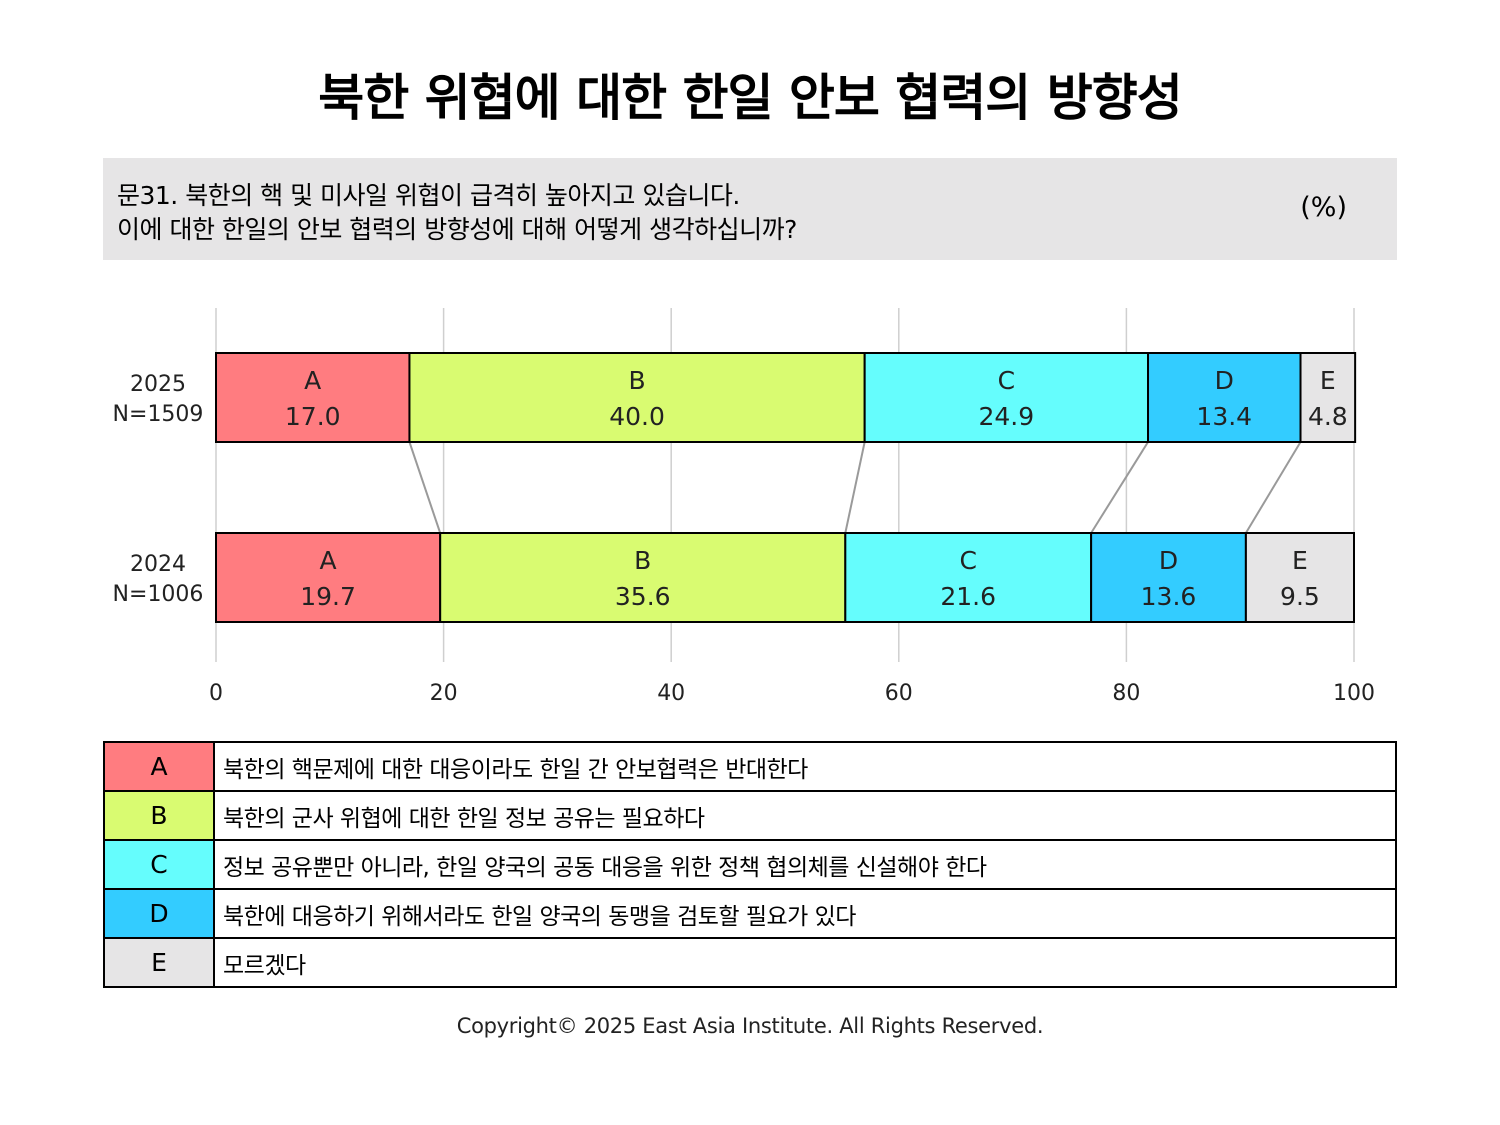 Image resolution: width=1500 pixels, height=1125 pixels. Describe the element at coordinates (1126, 693) in the screenshot. I see `x-tick-label: 80` at that location.